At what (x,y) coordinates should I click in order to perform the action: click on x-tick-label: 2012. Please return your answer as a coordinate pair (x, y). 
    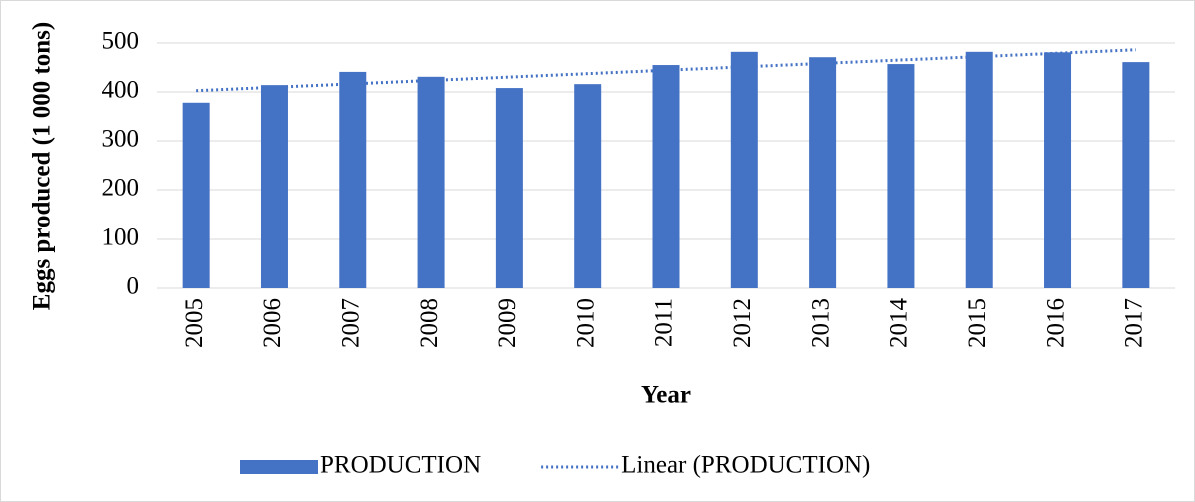
    Looking at the image, I should click on (742, 323).